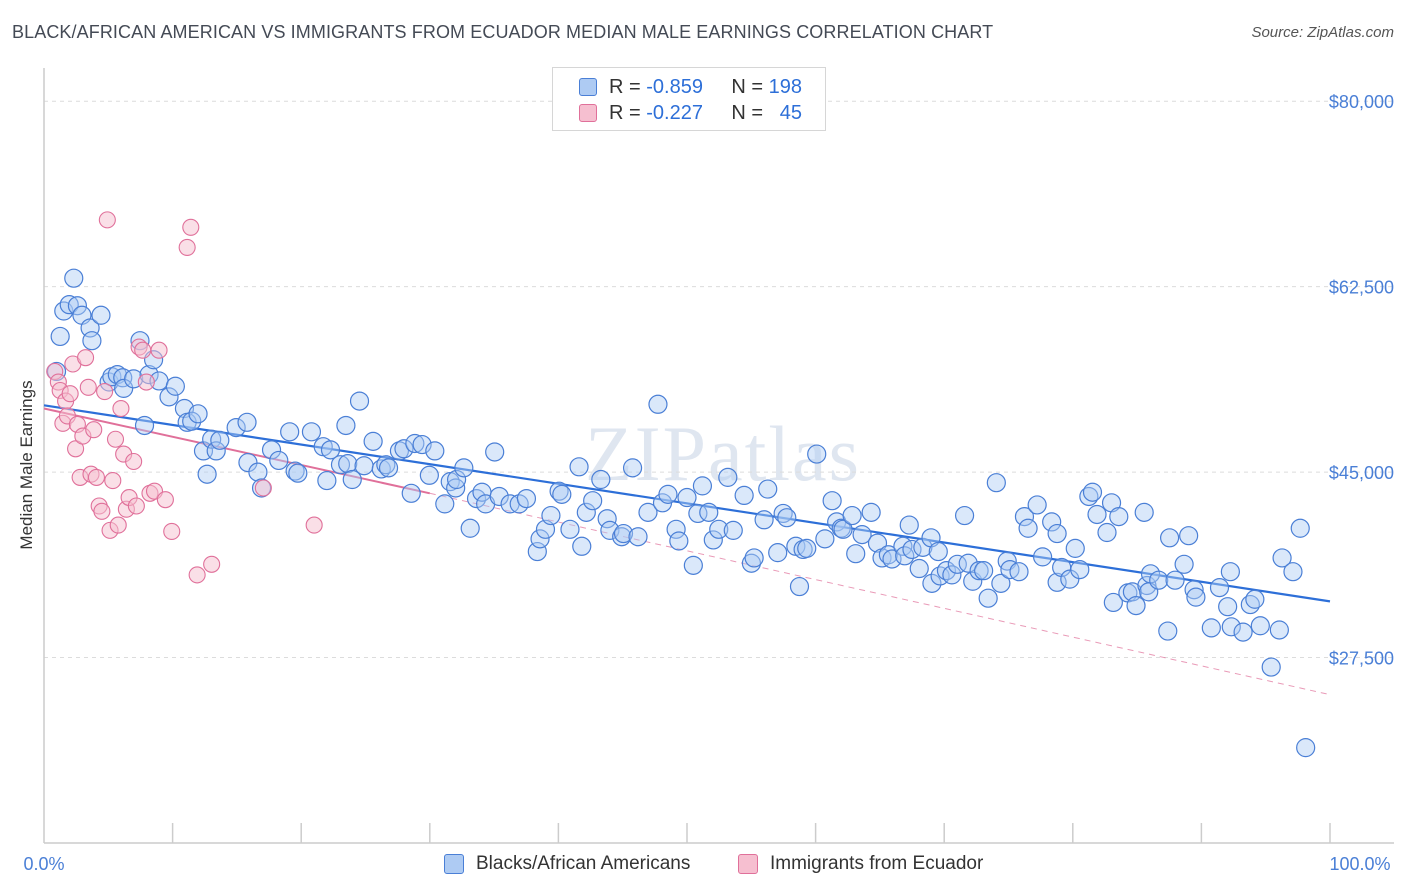  Describe the element at coordinates (1361, 473) in the screenshot. I see `y-tick-label: $45,000` at that location.